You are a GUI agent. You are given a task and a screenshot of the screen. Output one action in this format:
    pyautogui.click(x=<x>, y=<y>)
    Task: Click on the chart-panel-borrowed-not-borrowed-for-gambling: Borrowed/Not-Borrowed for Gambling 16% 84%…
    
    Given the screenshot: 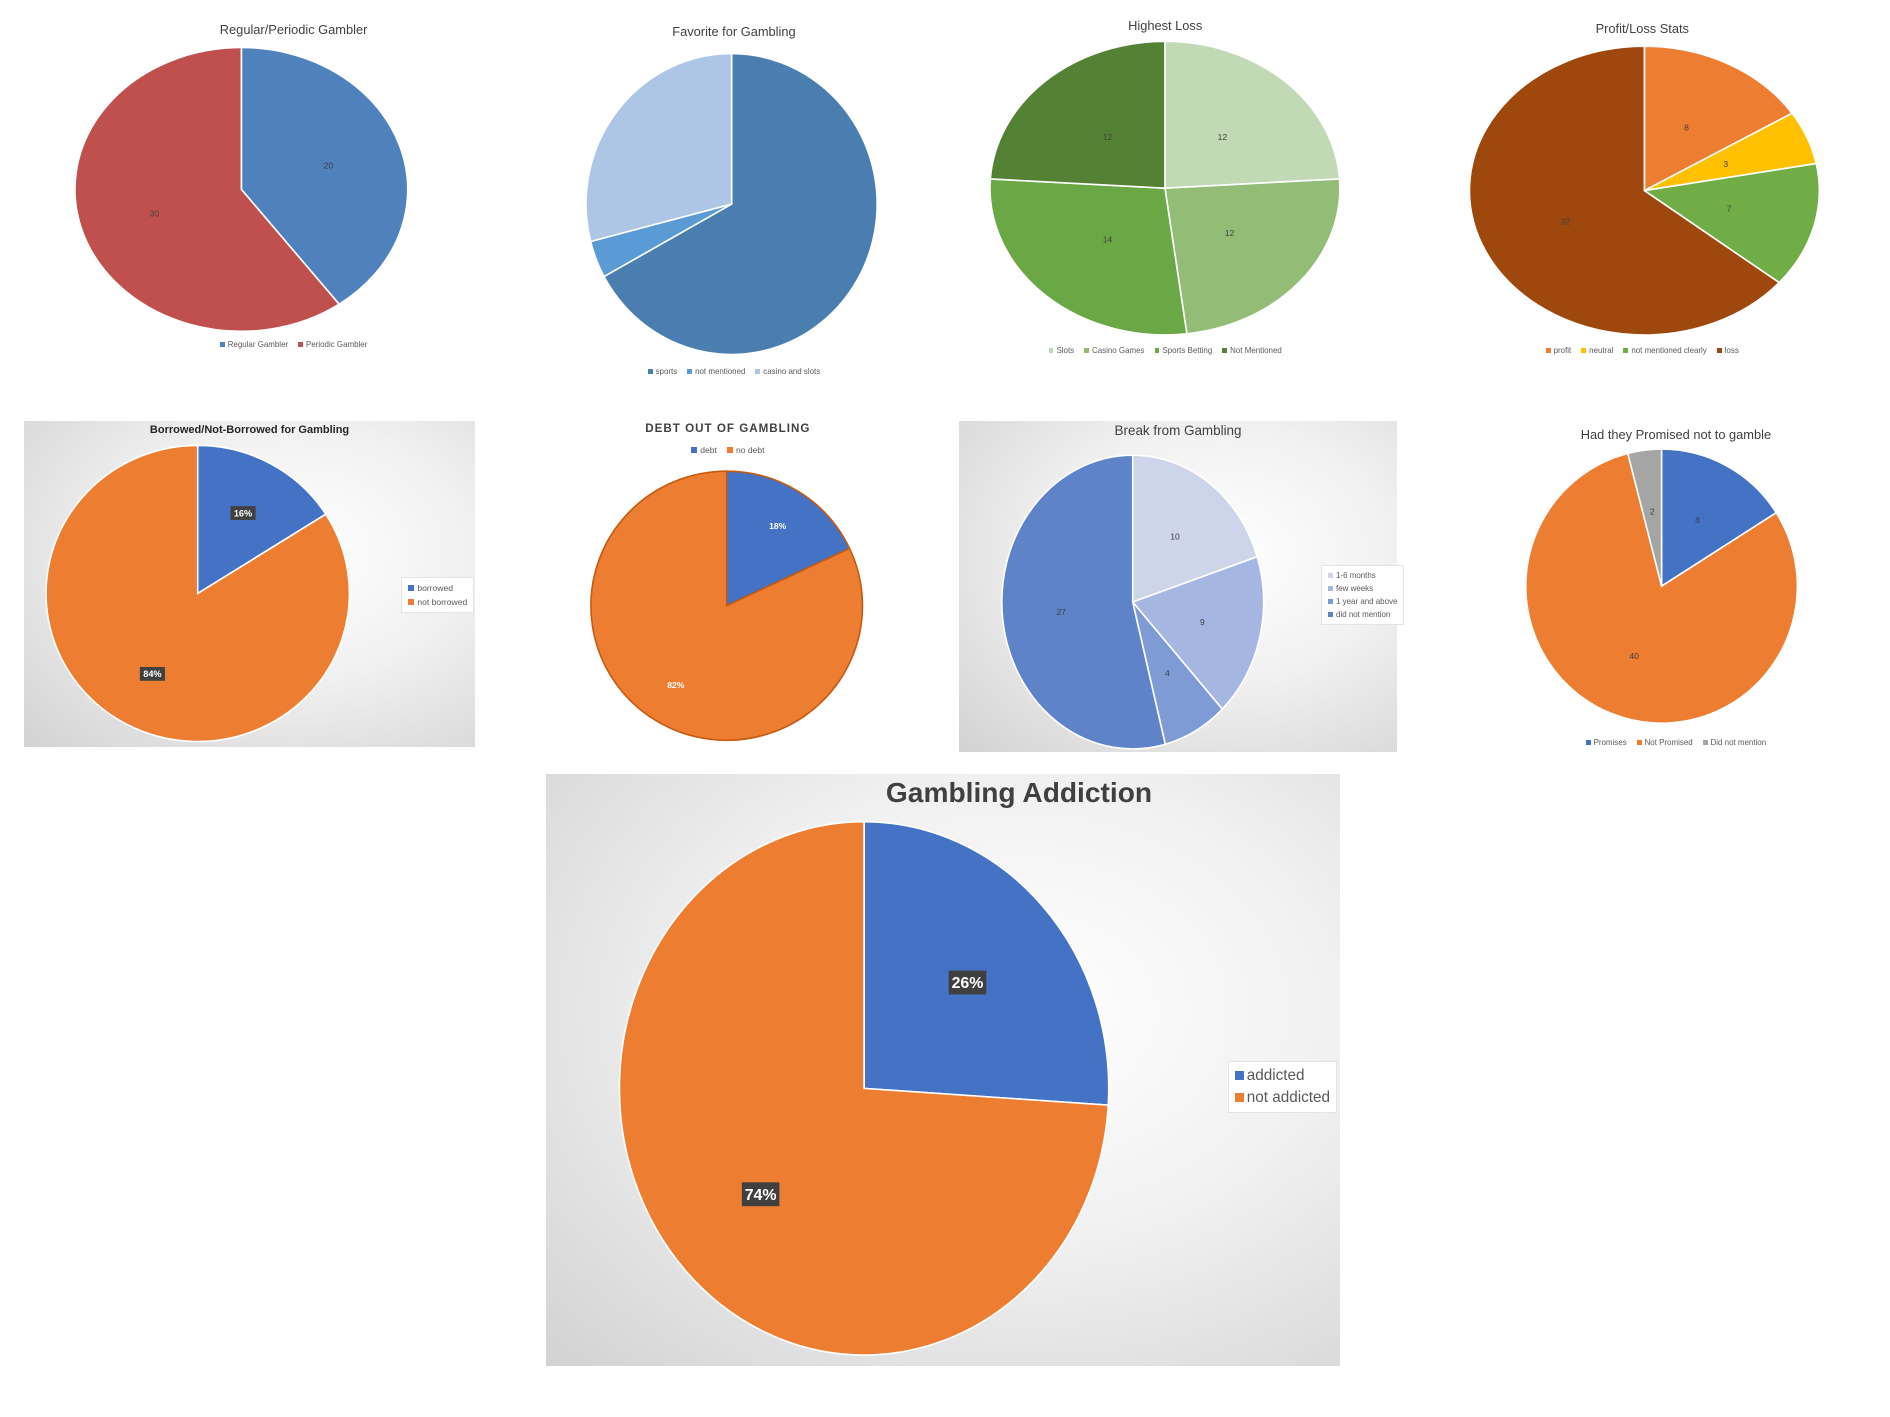 What is the action you would take?
    pyautogui.click(x=249, y=584)
    